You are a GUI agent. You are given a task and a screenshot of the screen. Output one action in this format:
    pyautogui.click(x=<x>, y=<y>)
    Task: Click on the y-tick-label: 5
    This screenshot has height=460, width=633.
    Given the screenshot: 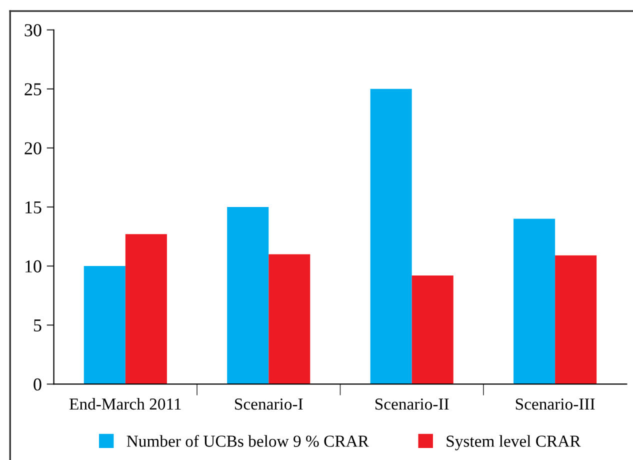 What is the action you would take?
    pyautogui.click(x=38, y=326)
    